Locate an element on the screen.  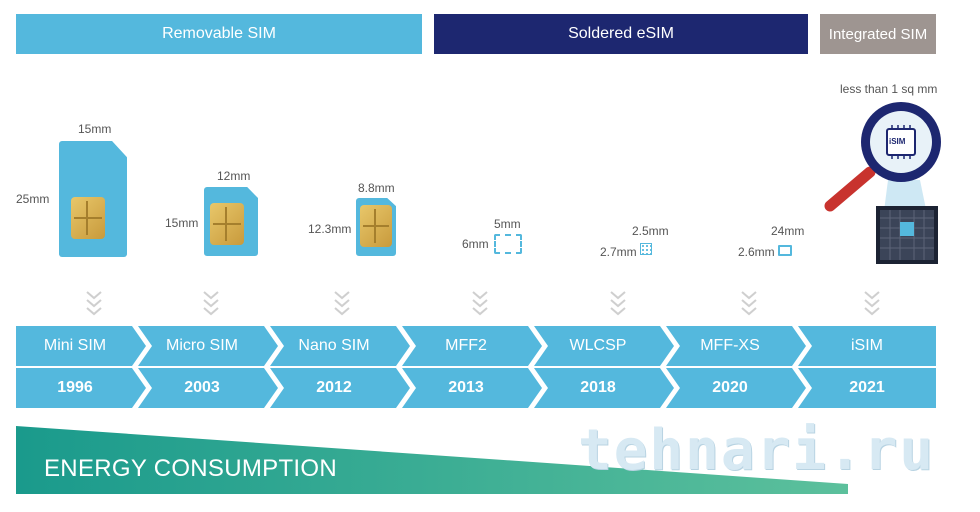
nano-sim-chip-icon is located at coordinates (376, 226).